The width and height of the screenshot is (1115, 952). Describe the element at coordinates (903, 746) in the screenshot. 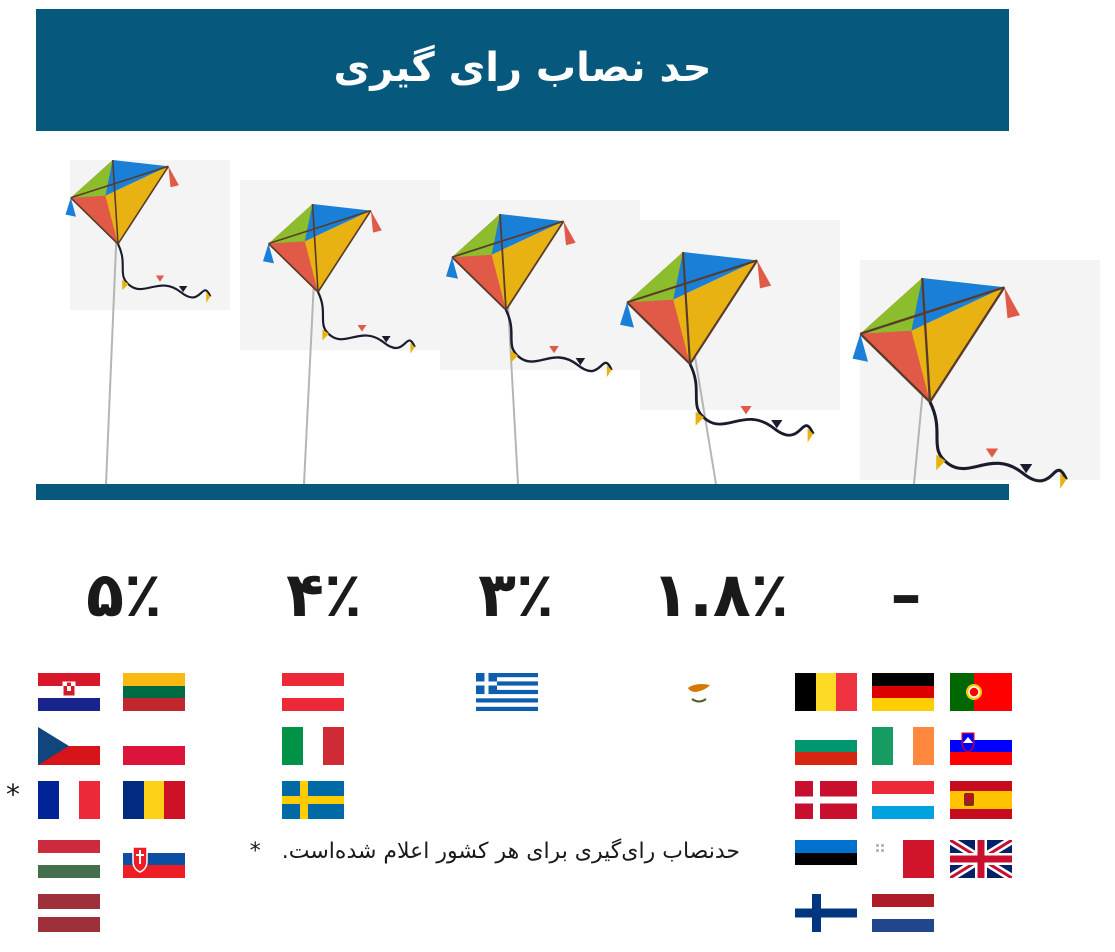

I see `ireland-flag` at that location.